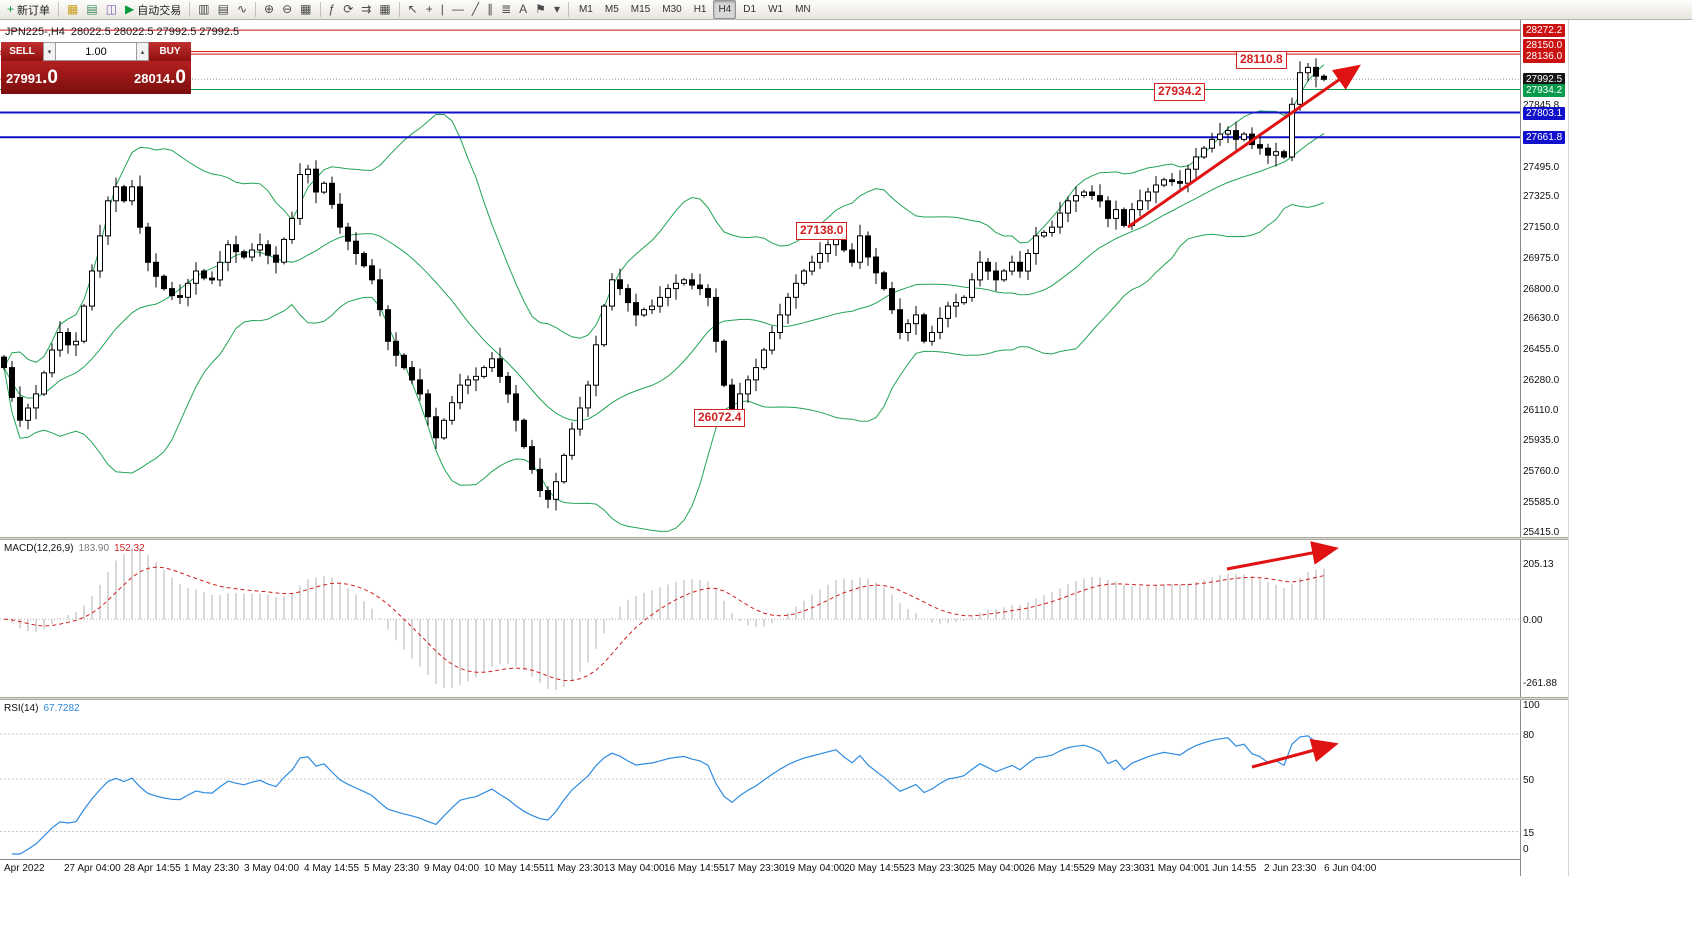  I want to click on time-axis-label: 9 May 04:00, so click(452, 868).